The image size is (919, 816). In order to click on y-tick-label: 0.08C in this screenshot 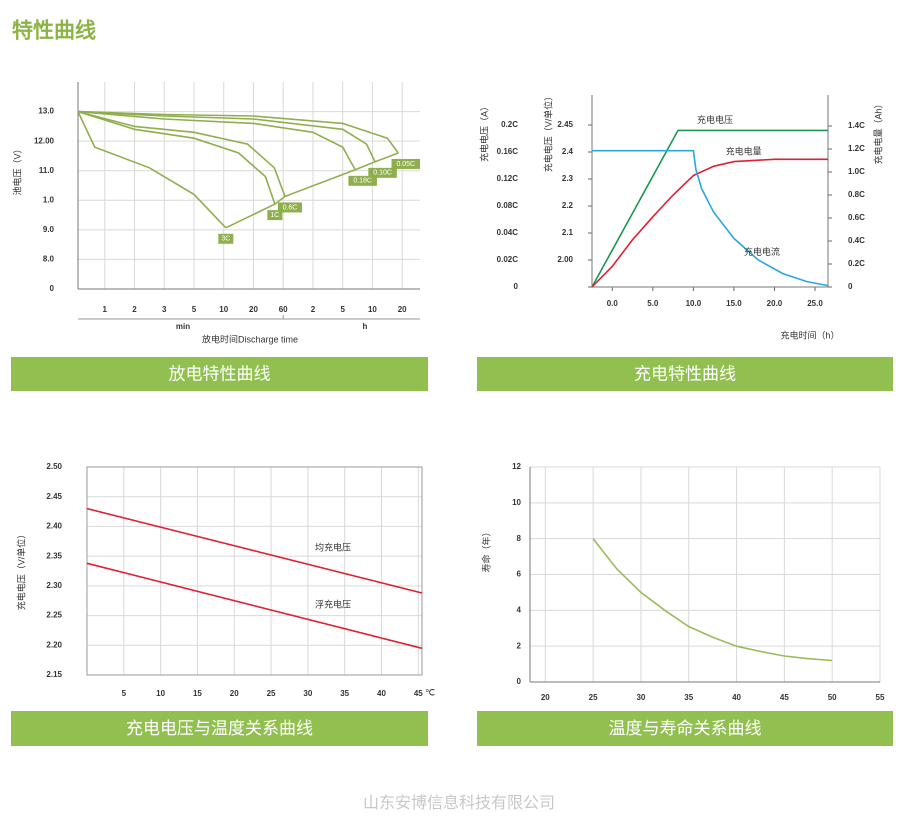, I will do `click(508, 205)`.